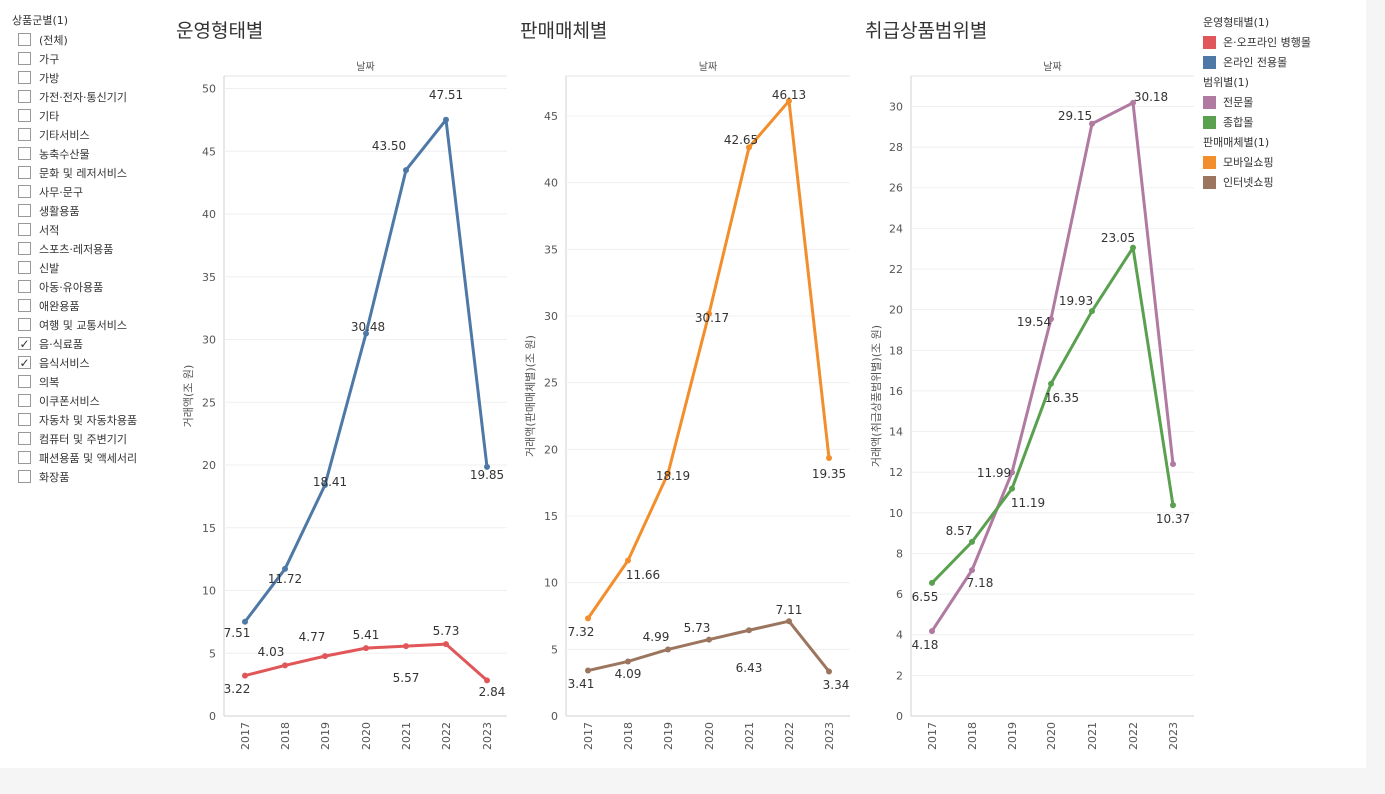 This screenshot has height=794, width=1385. What do you see at coordinates (92, 362) in the screenshot?
I see `filter-item: ✓ 음식서비스` at bounding box center [92, 362].